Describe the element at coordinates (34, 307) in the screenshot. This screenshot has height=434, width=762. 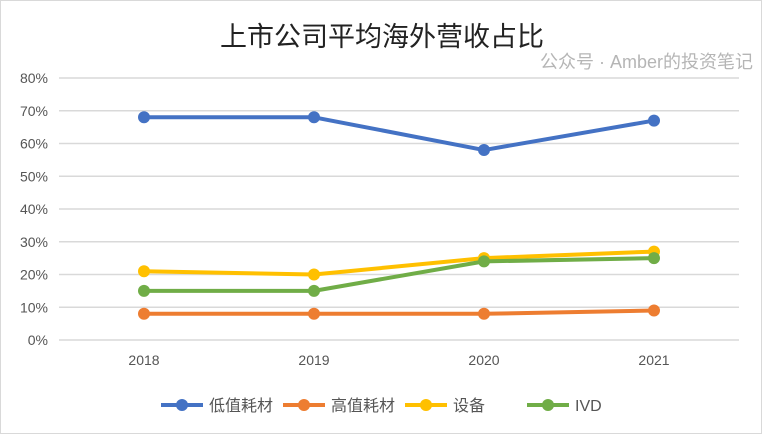
I see `y-tick-label: 10%` at that location.